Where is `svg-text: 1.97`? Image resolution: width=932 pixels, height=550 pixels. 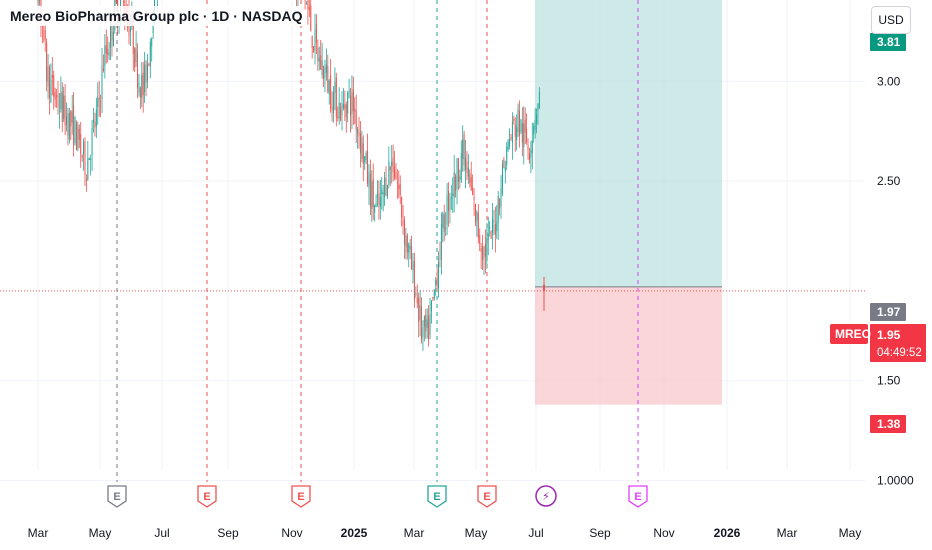
svg-text: 1.97 is located at coordinates (889, 312).